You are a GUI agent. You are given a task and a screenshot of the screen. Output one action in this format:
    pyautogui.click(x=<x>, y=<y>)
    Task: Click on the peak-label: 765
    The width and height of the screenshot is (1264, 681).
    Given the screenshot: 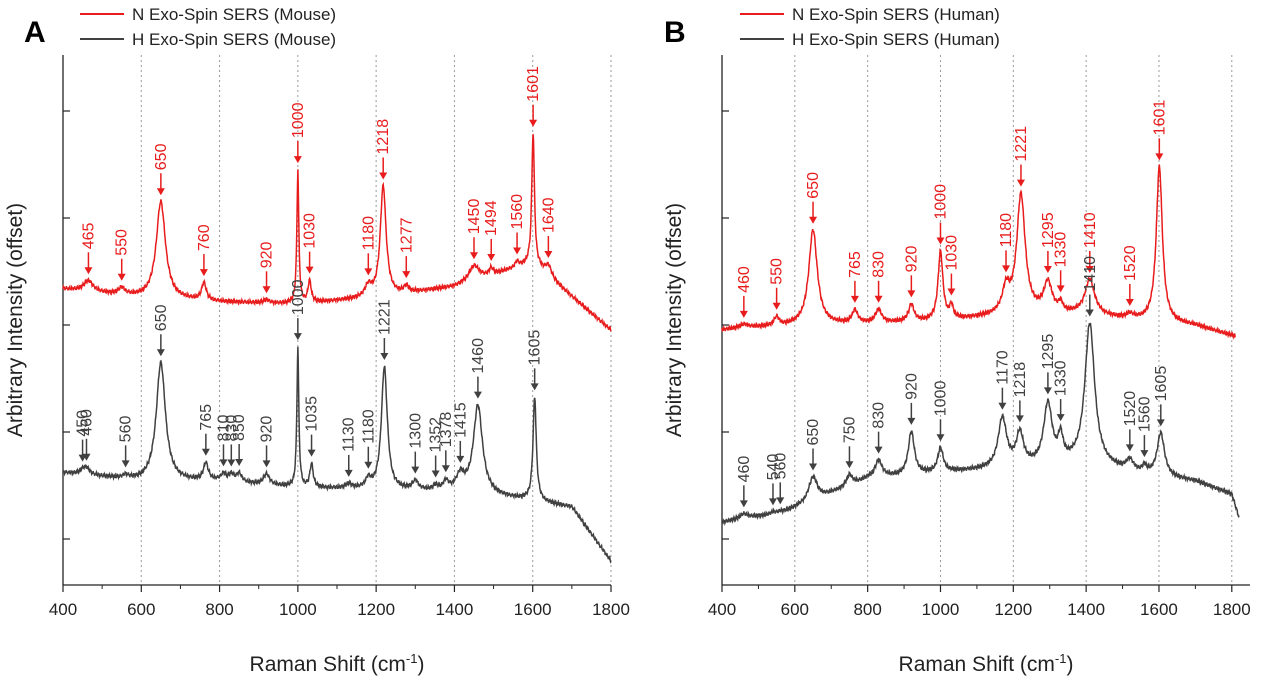 What is the action you would take?
    pyautogui.click(x=855, y=264)
    